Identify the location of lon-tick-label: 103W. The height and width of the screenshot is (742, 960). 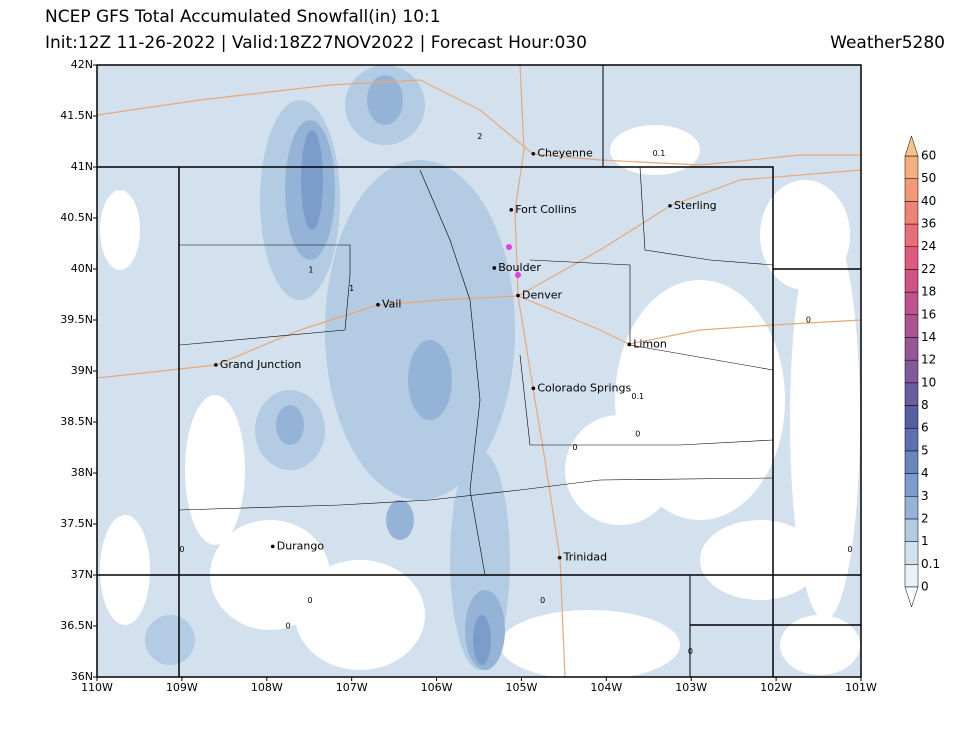
(691, 687).